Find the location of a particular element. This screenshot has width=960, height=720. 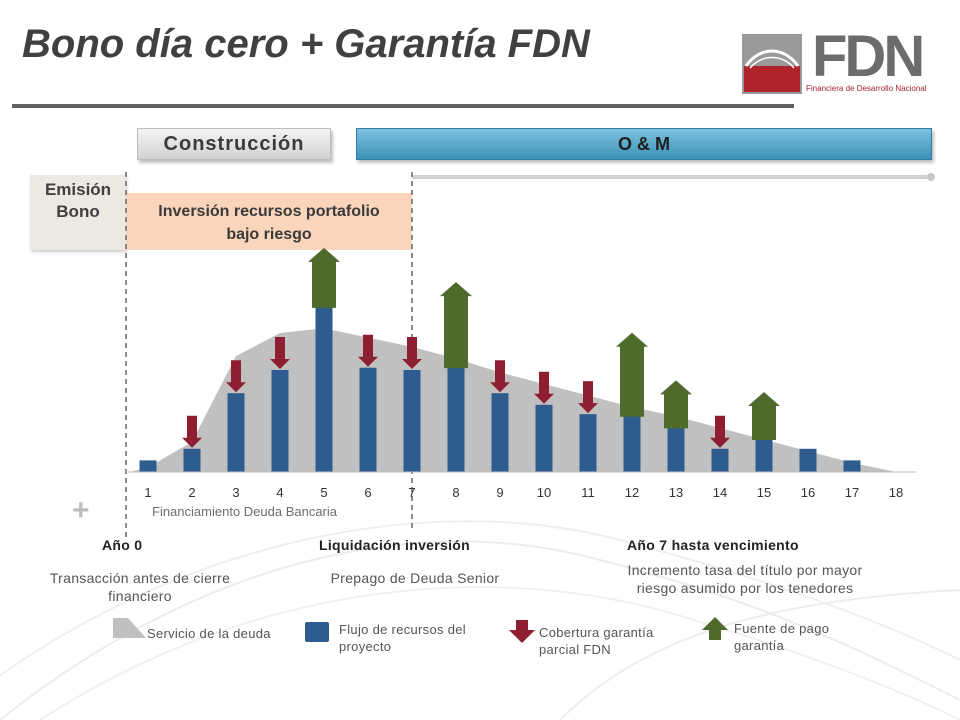

timeline-end-dot is located at coordinates (931, 177).